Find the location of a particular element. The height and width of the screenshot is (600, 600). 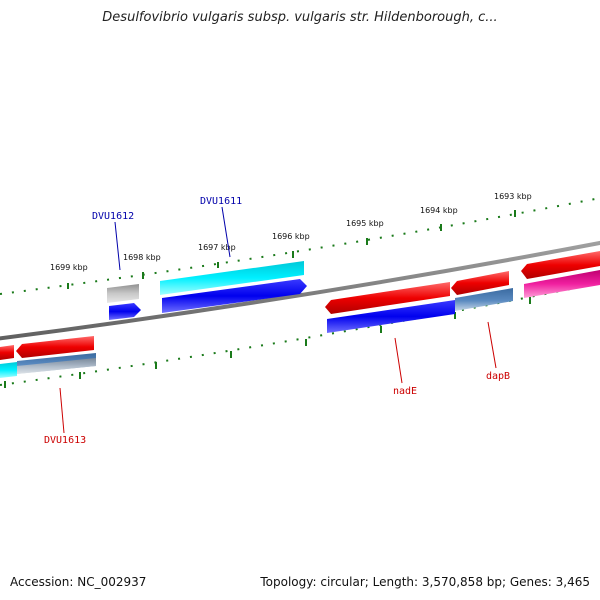

outer-ruler-major-tick is located at coordinates (291, 249).